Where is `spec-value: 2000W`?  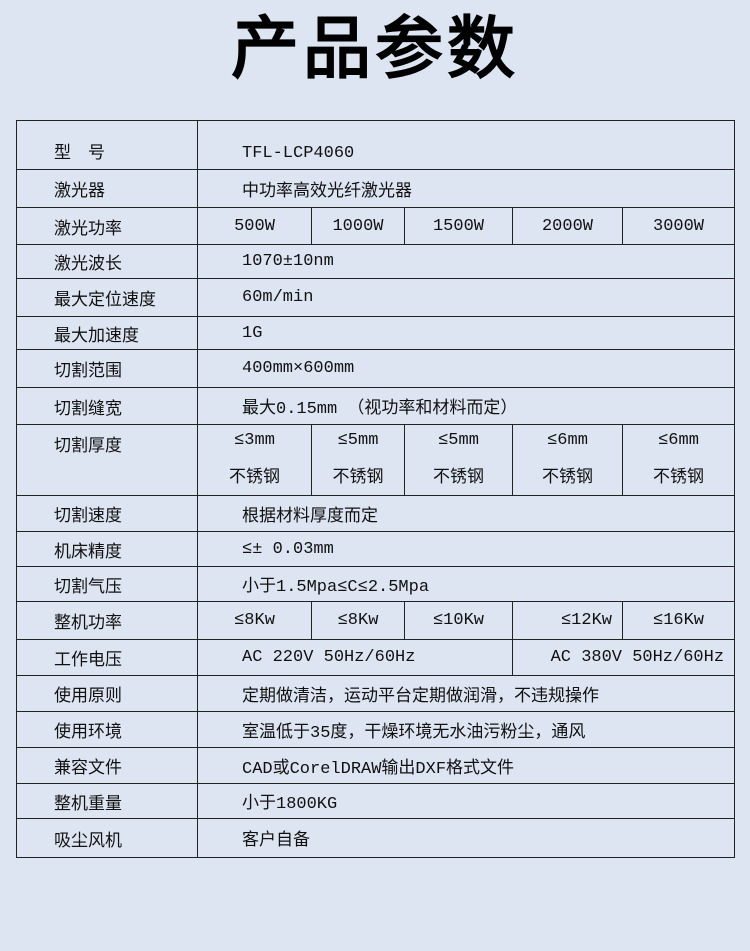 spec-value: 2000W is located at coordinates (567, 226).